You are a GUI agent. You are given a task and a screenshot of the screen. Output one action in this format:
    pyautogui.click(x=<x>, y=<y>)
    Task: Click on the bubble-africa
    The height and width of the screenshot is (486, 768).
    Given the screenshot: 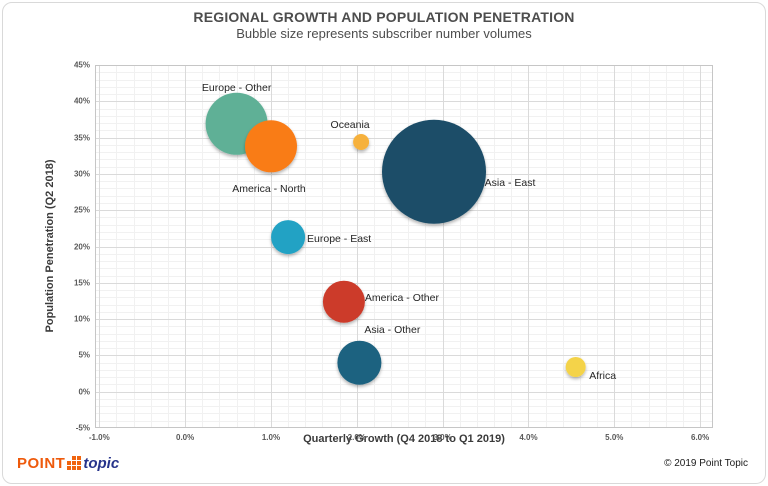 What is the action you would take?
    pyautogui.click(x=575, y=367)
    